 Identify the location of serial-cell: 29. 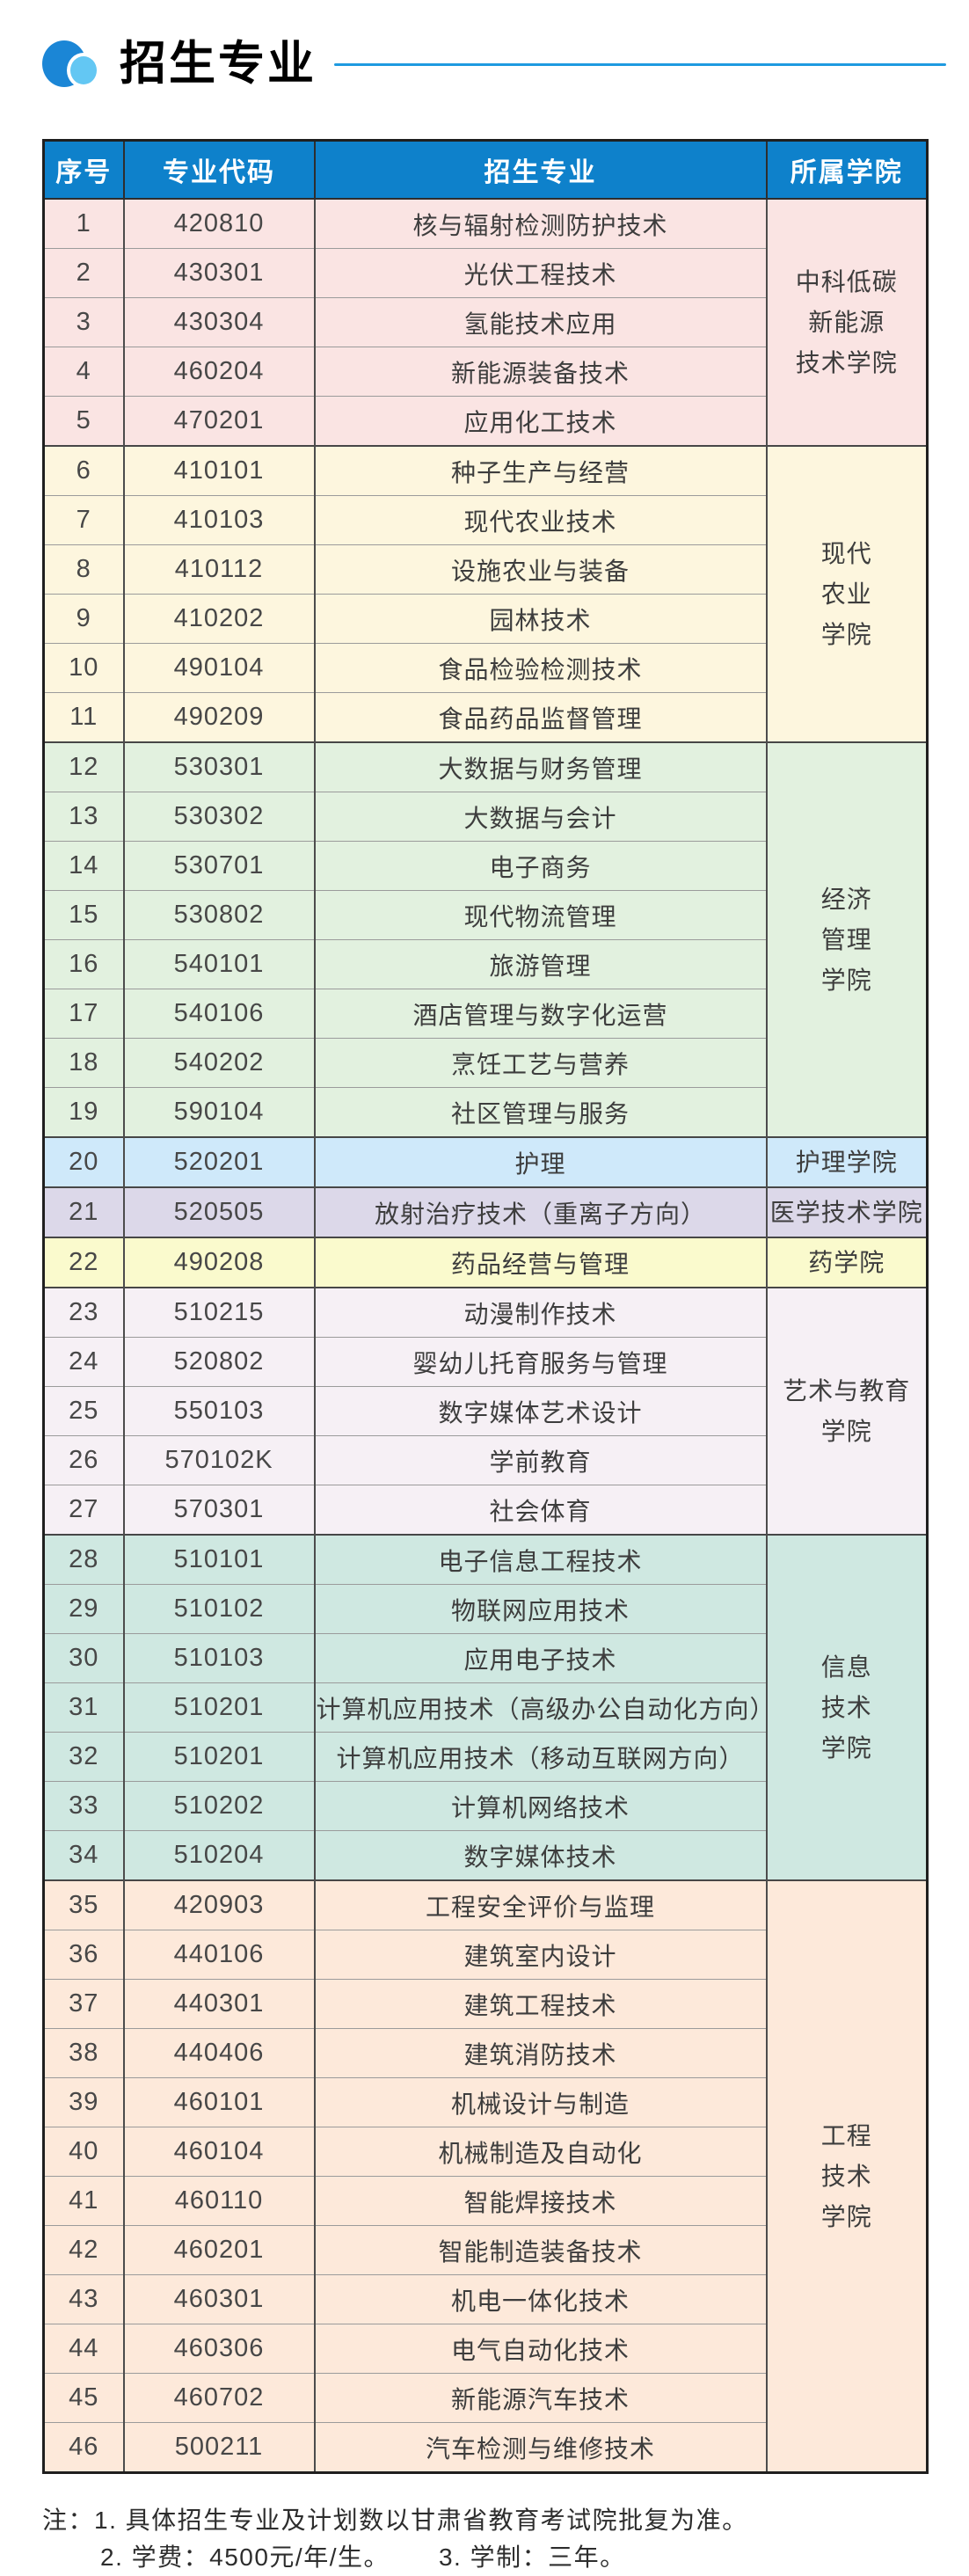
(83, 1609).